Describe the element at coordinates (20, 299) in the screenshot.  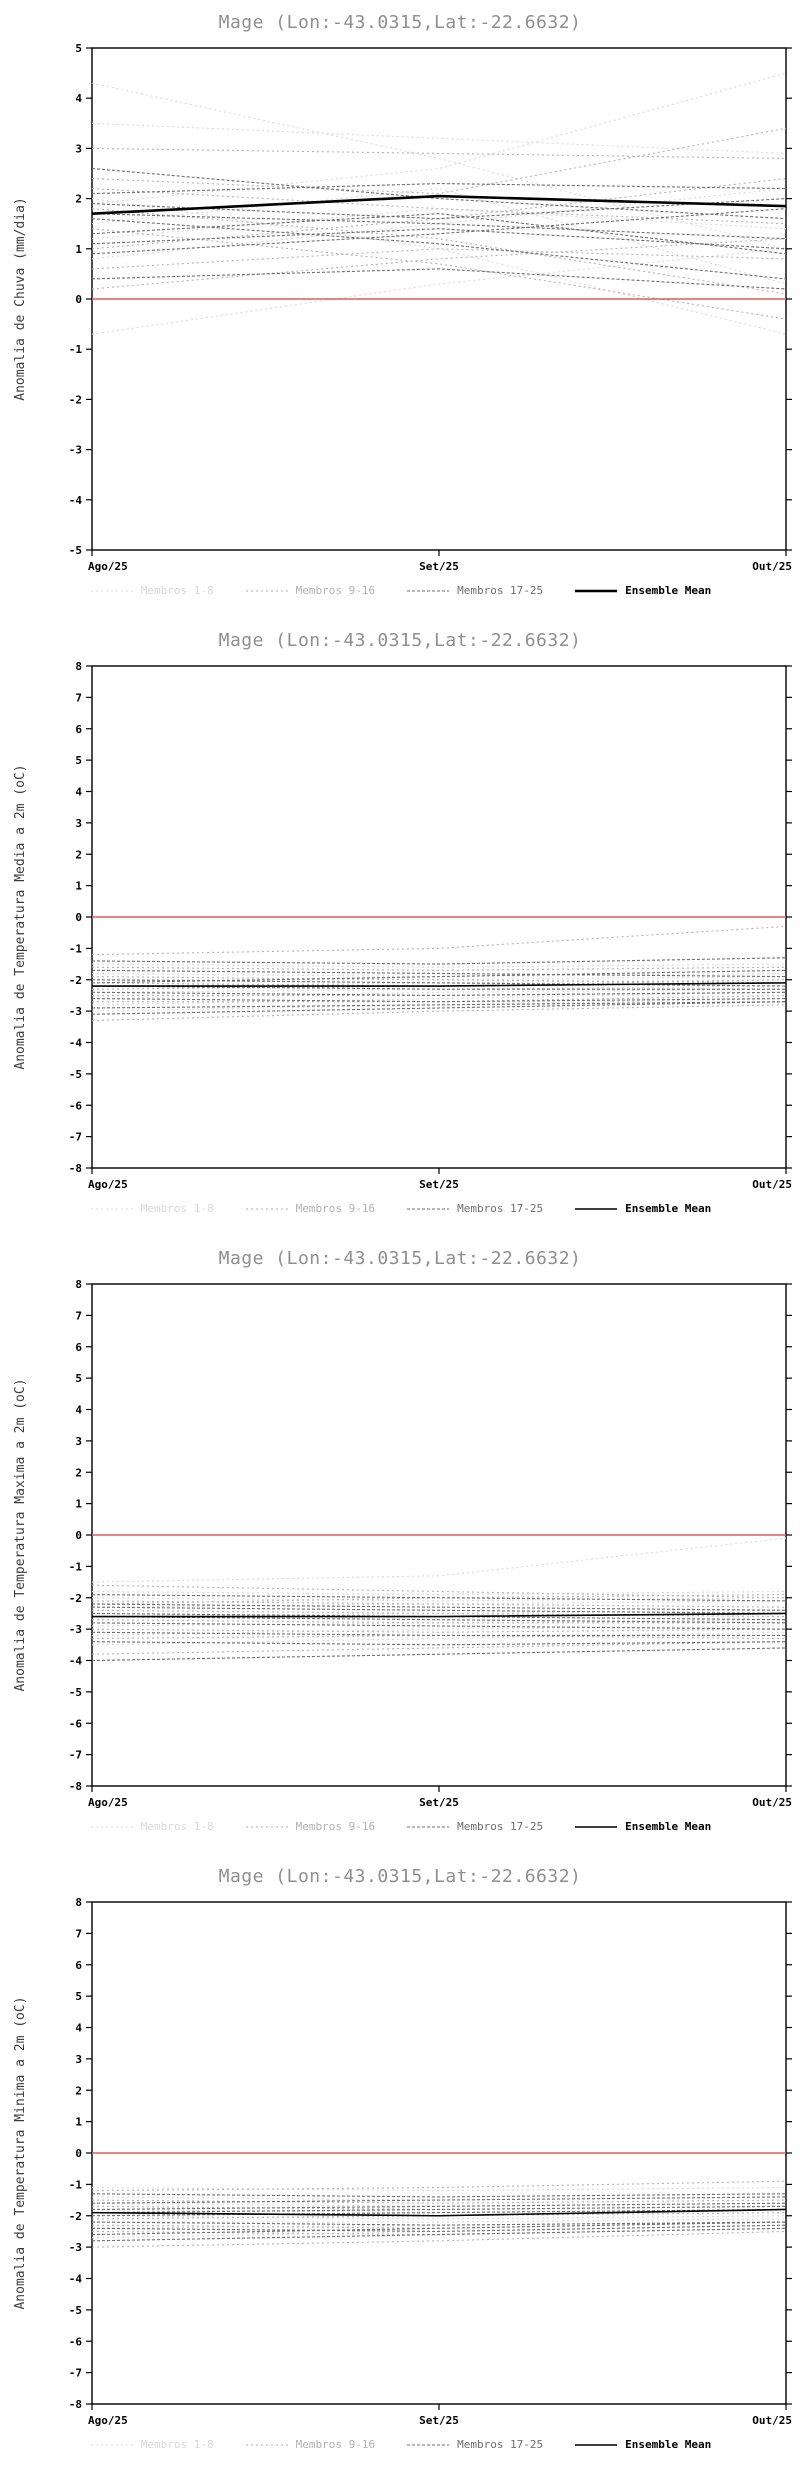
I see `y-axis-label: Anomalia de Chuva (mm/dia)` at that location.